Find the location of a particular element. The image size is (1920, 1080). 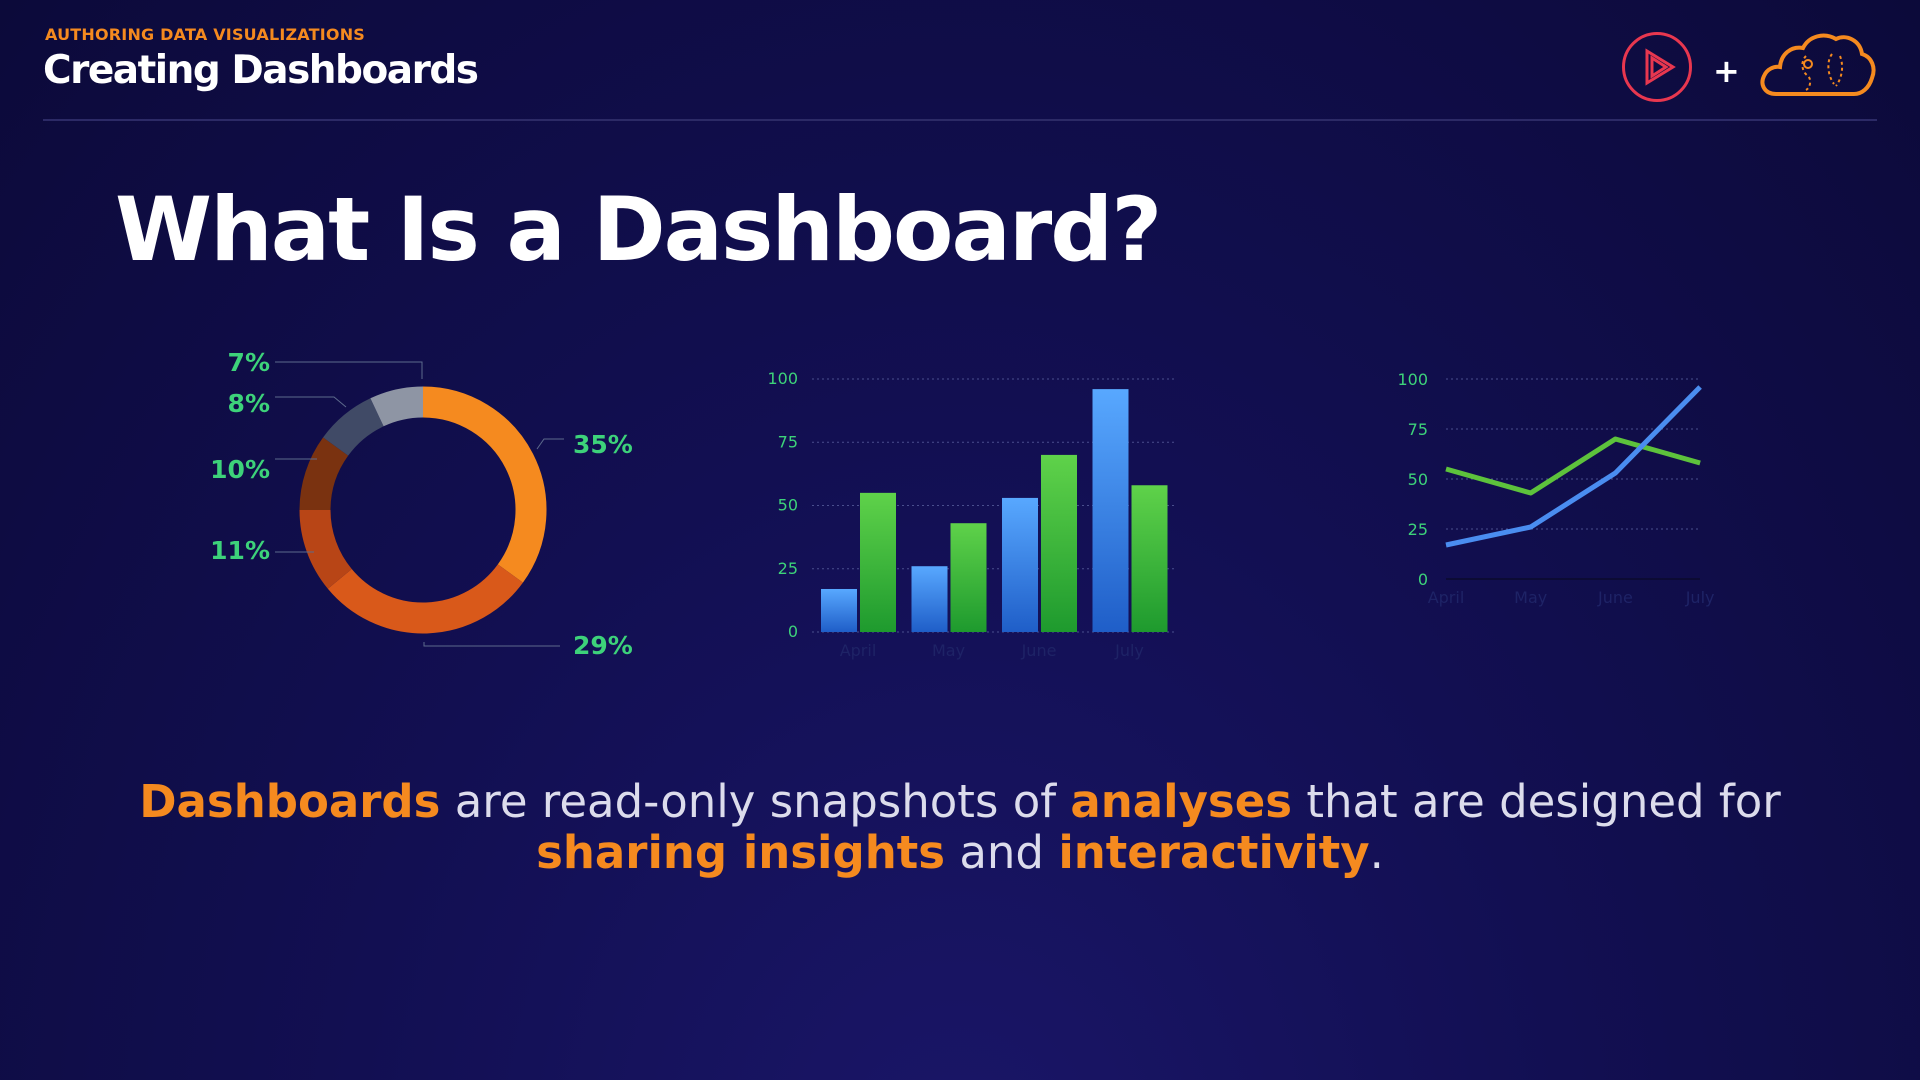

donut-percent-label: 35% is located at coordinates (603, 444).